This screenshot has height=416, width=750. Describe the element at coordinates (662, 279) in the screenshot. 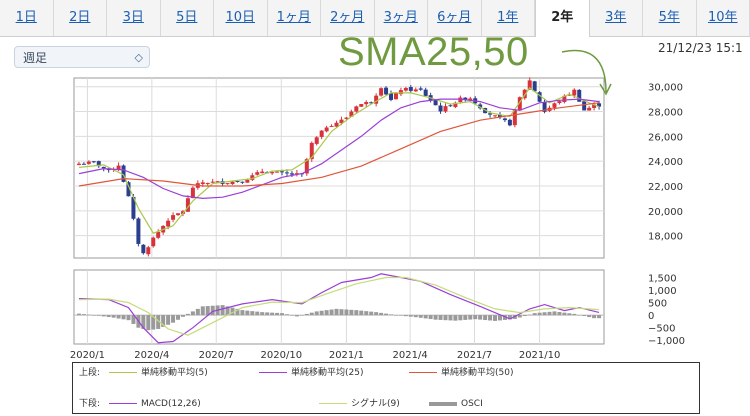

I see `macd-y-tick-label: 1,500` at that location.